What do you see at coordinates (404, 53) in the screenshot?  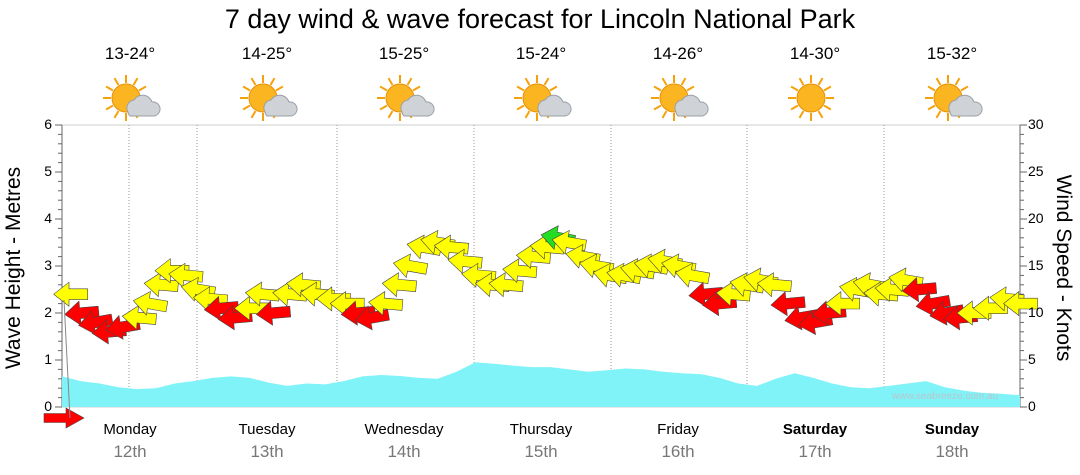 I see `day-temperature: 15-25°` at bounding box center [404, 53].